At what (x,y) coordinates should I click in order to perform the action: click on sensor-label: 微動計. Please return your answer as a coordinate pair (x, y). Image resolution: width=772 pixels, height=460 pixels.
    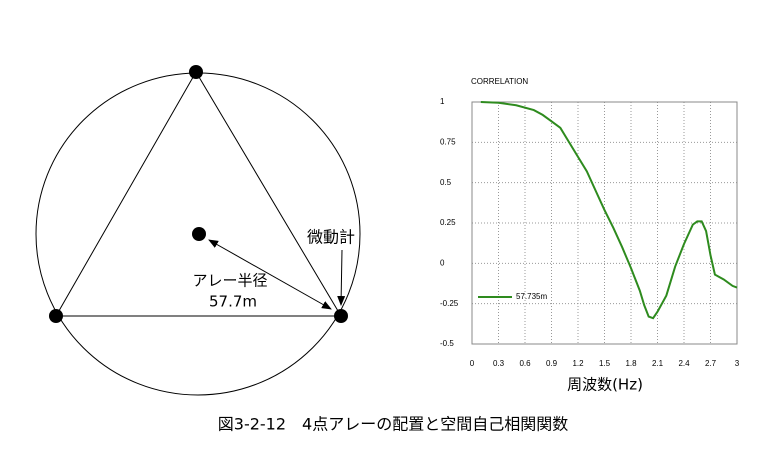
    Looking at the image, I should click on (331, 237).